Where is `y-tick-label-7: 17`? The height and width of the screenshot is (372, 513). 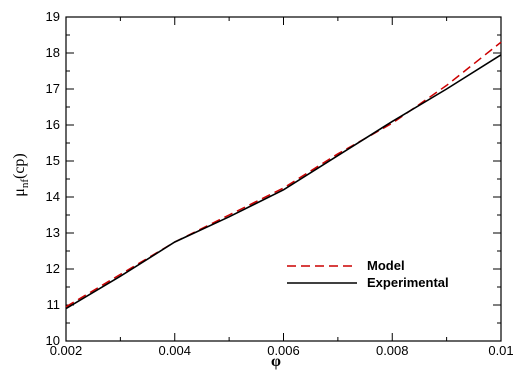 y-tick-label-7: 17 is located at coordinates (53, 88).